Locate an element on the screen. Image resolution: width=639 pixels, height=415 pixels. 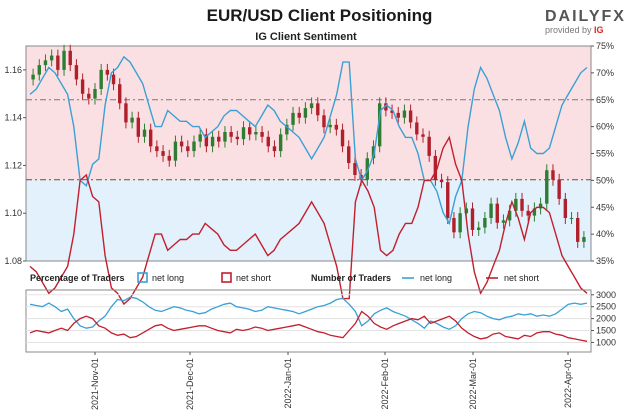
price-tick-label: 1.12 is located at coordinates (13, 165).